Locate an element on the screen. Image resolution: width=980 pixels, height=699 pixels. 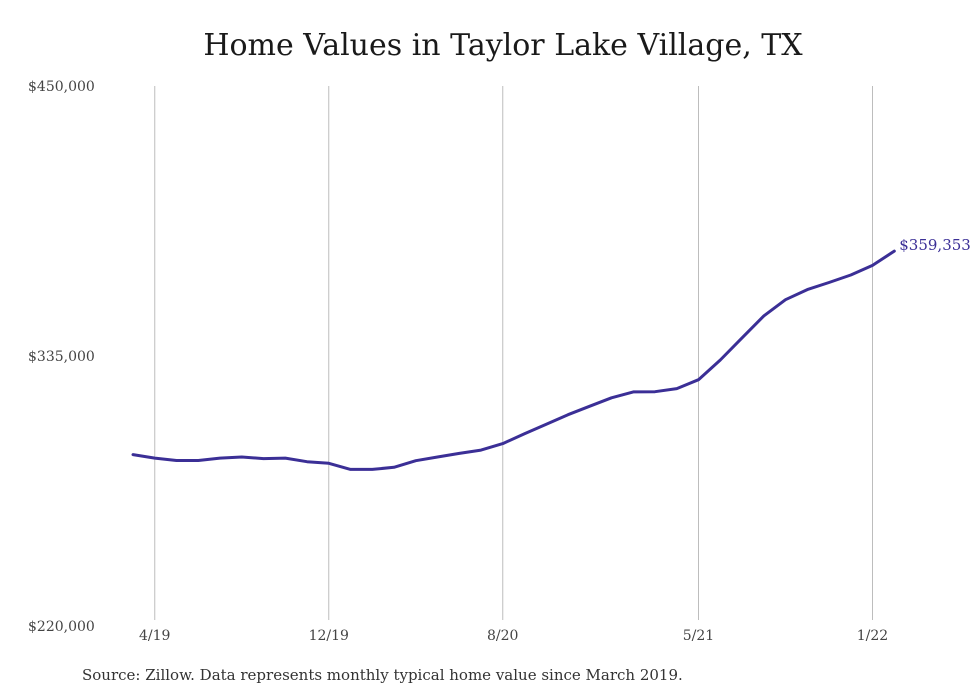
chart-title: Home Values in Taylor Lake Village, TX is located at coordinates (503, 45).